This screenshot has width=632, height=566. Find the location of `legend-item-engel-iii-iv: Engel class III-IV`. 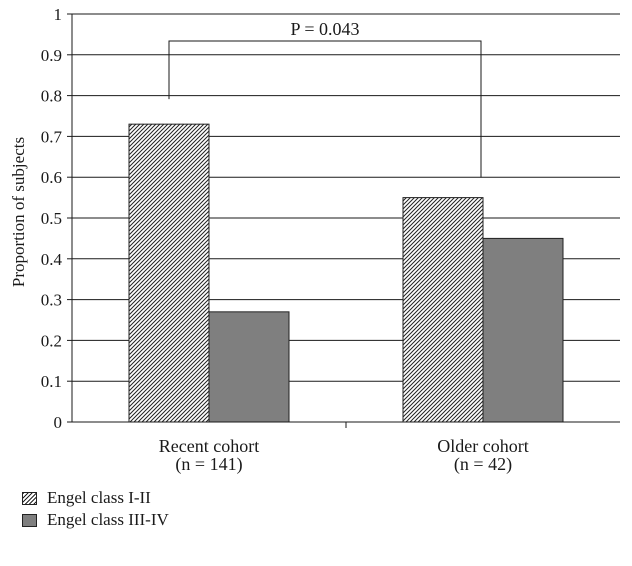

legend-item-engel-iii-iv: Engel class III-IV is located at coordinates (95, 520).